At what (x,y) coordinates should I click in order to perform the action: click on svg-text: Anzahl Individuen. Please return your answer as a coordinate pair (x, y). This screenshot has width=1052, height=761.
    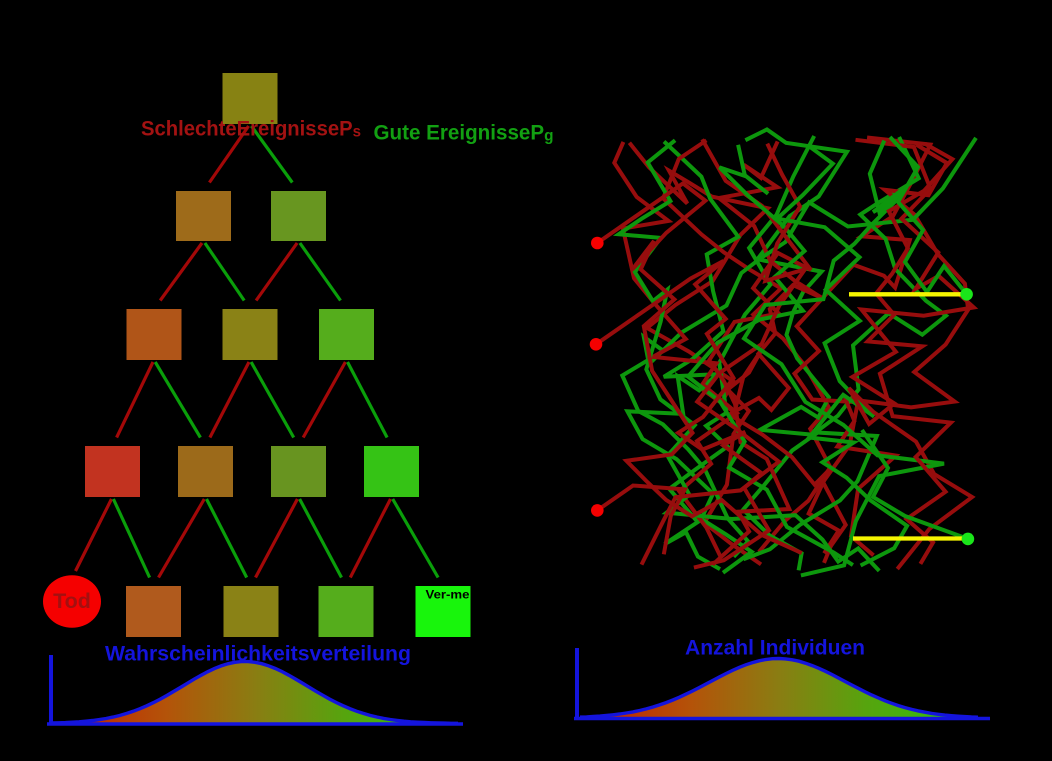
    Looking at the image, I should click on (775, 648).